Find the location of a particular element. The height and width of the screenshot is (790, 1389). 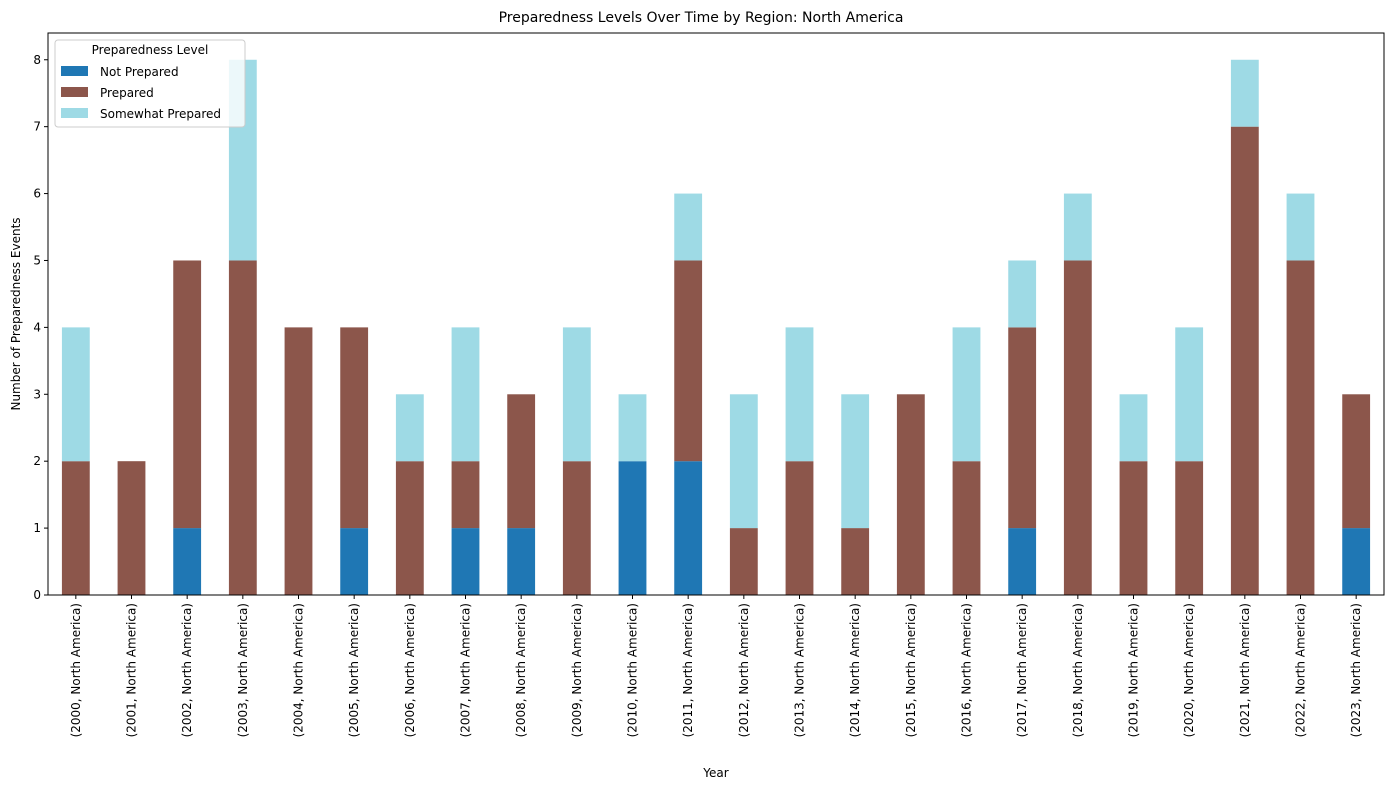

legend-entry: Somewhat Prepared is located at coordinates (160, 114).